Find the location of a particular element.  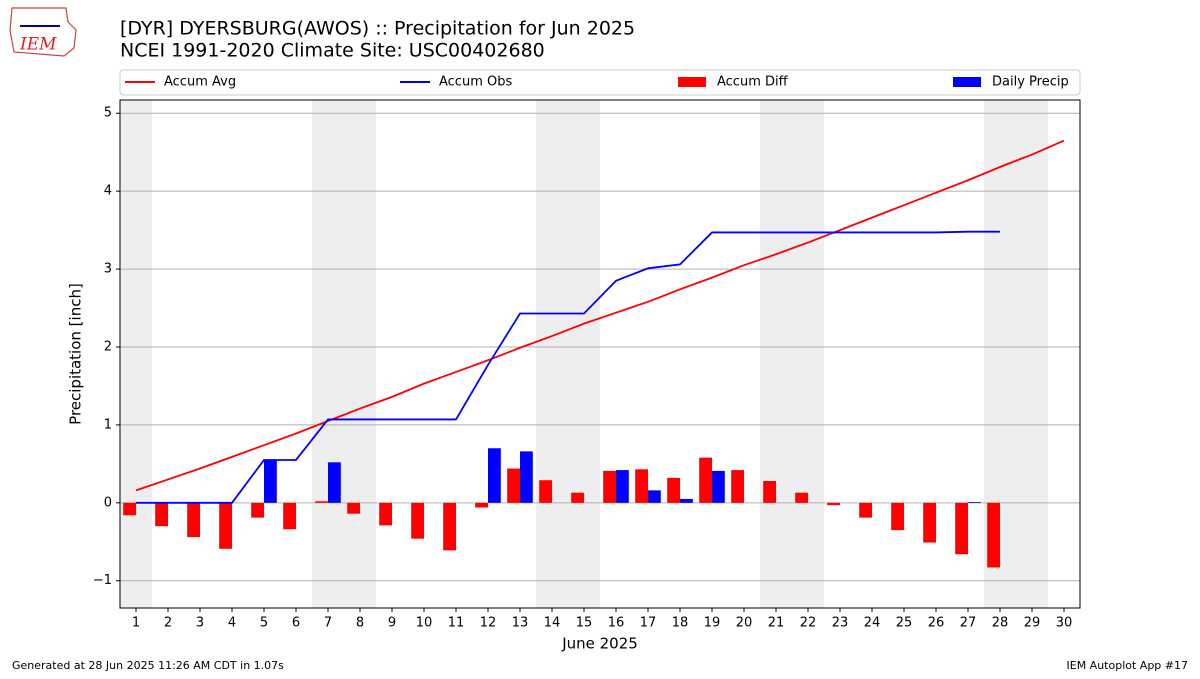

x-tick-label: 11 is located at coordinates (456, 623).